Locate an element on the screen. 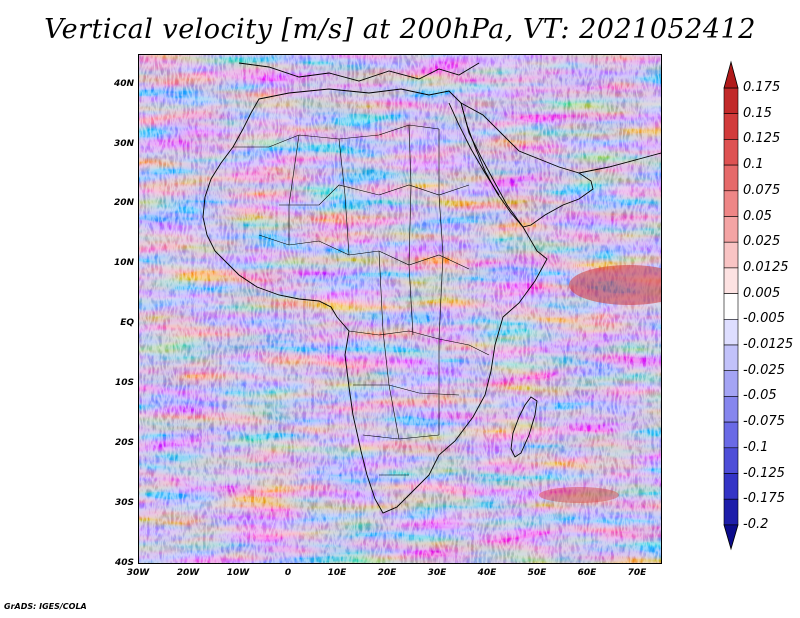  colorbar-label: -0.1 is located at coordinates (756, 447).